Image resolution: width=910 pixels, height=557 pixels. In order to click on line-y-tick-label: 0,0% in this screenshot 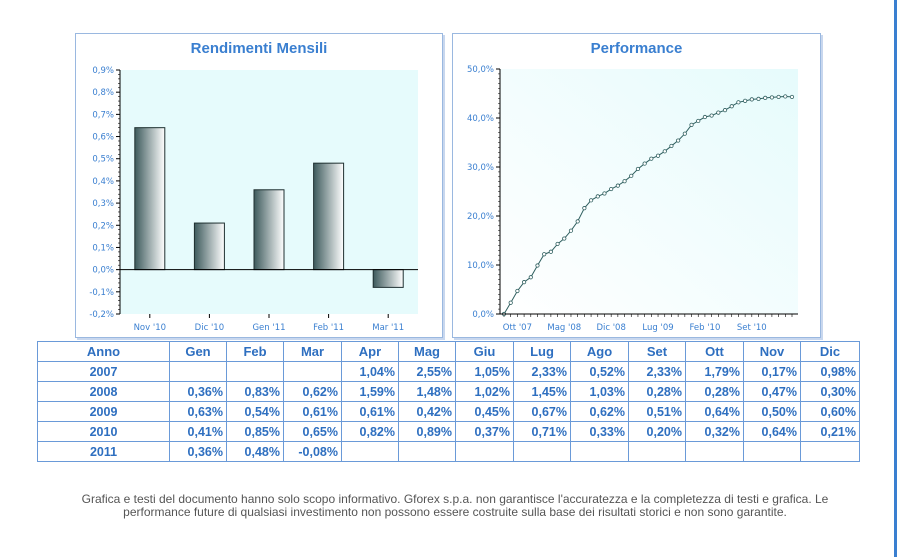, I will do `click(483, 315)`.